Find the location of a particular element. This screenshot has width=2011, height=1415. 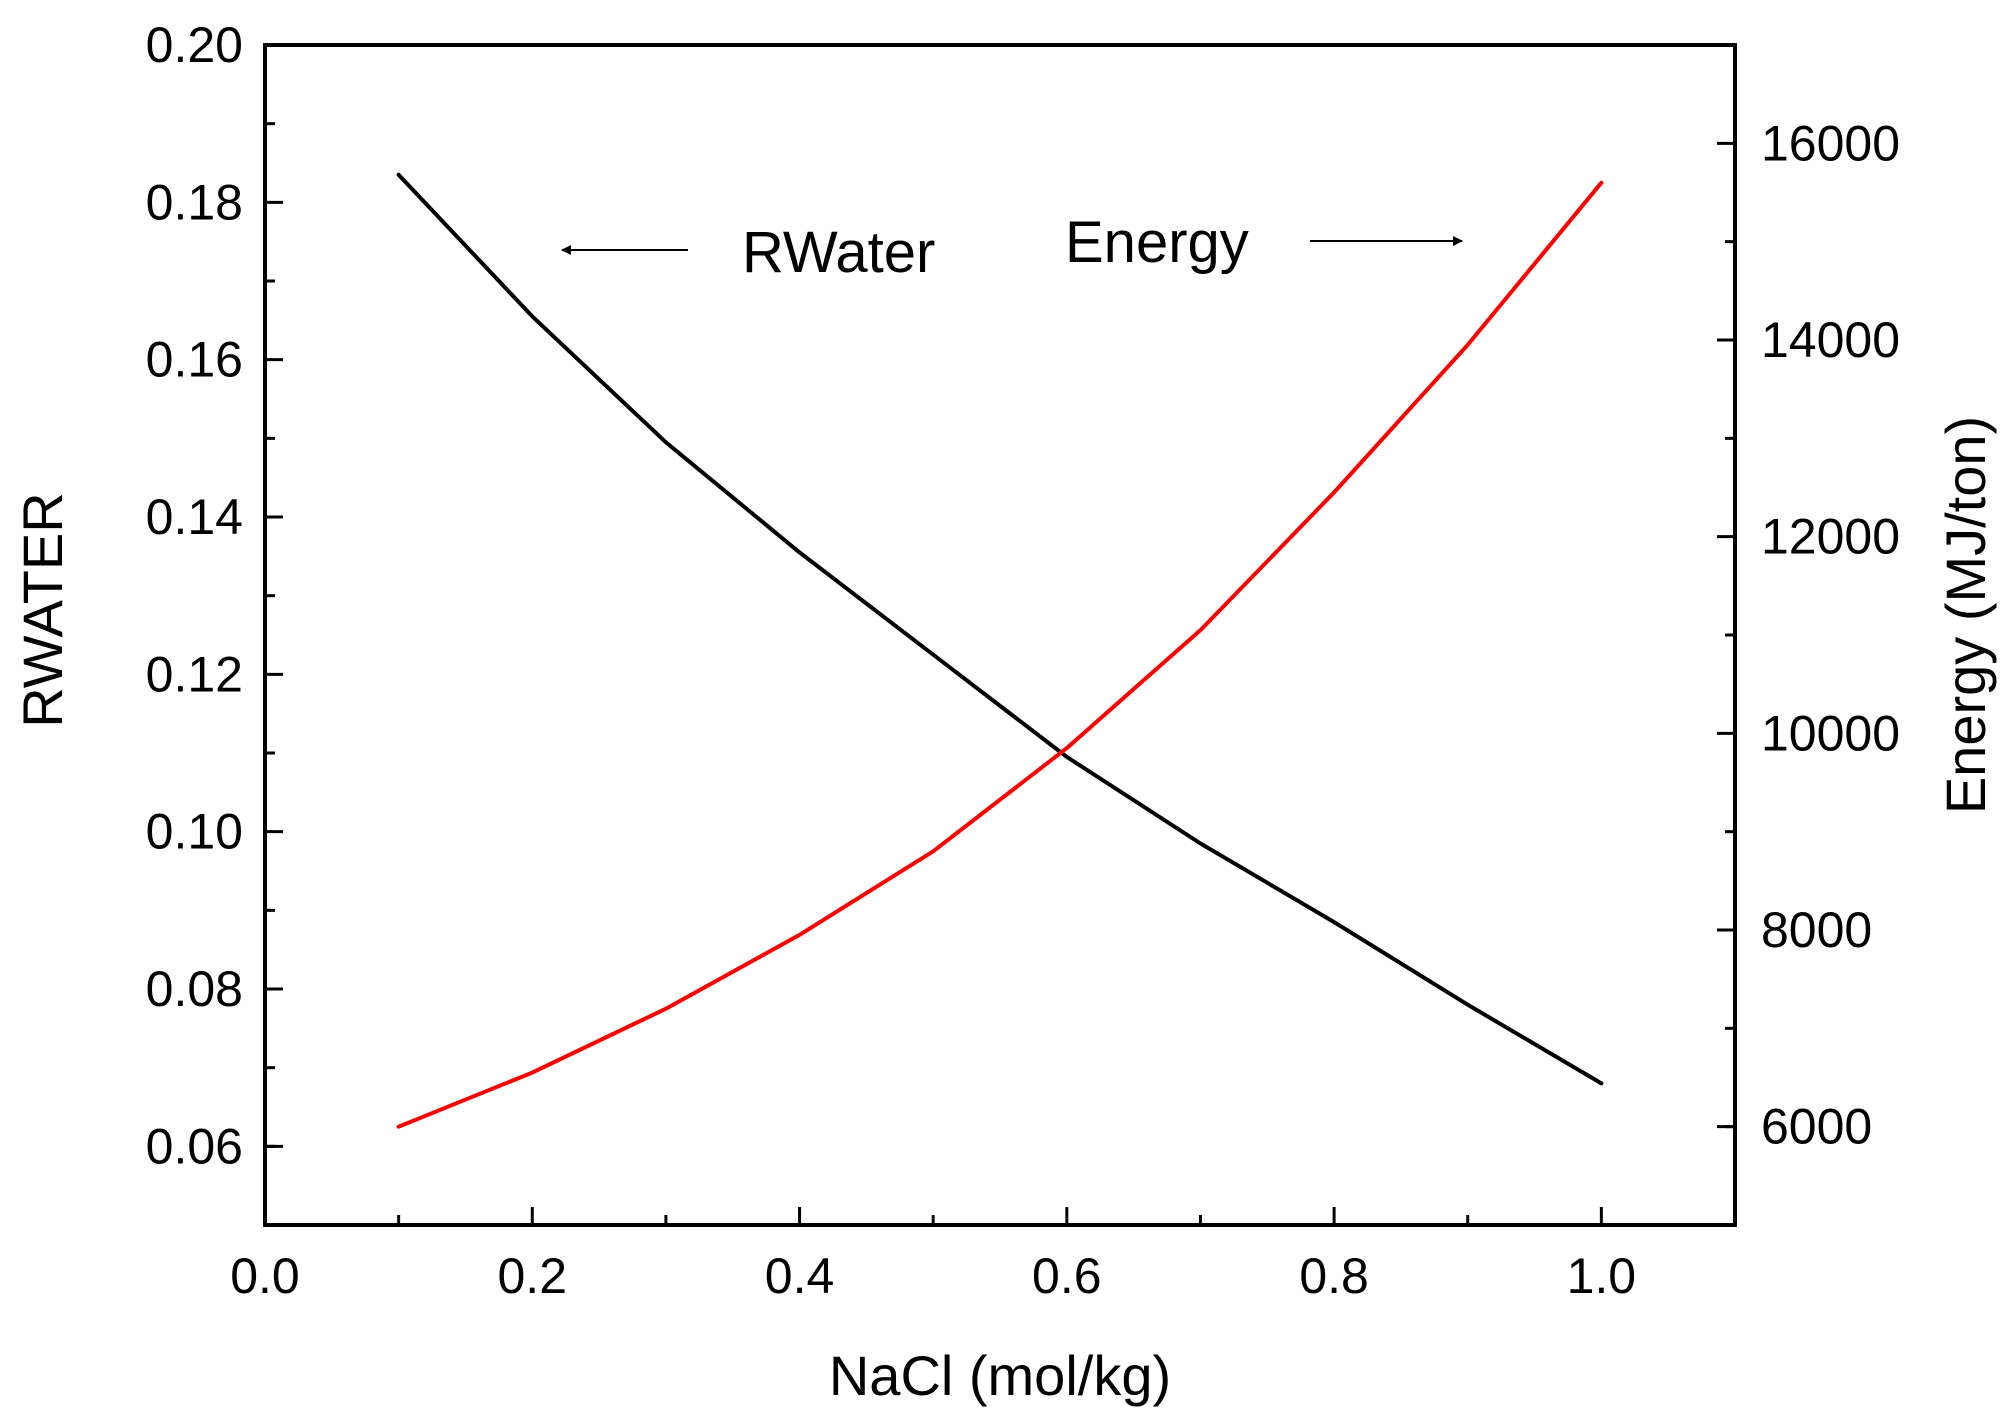

y-left-tick-label: 0.14 is located at coordinates (194, 517).